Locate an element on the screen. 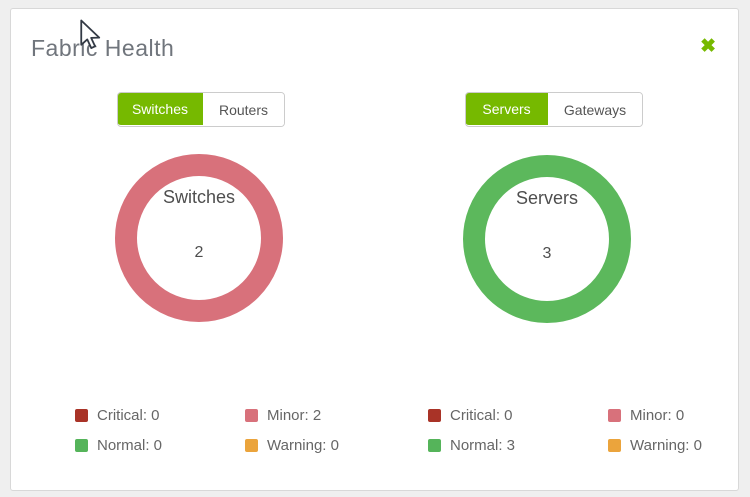 This screenshot has width=750, height=497. legend-item-normal: Normal: 3 is located at coordinates (518, 445).